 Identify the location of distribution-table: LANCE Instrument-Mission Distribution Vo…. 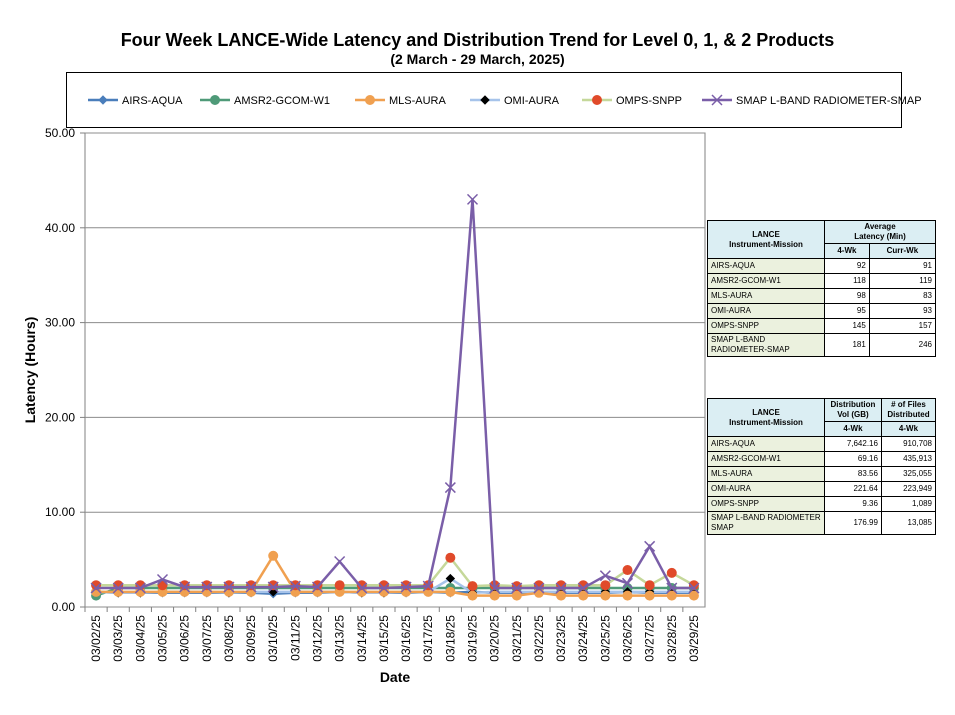
(822, 466).